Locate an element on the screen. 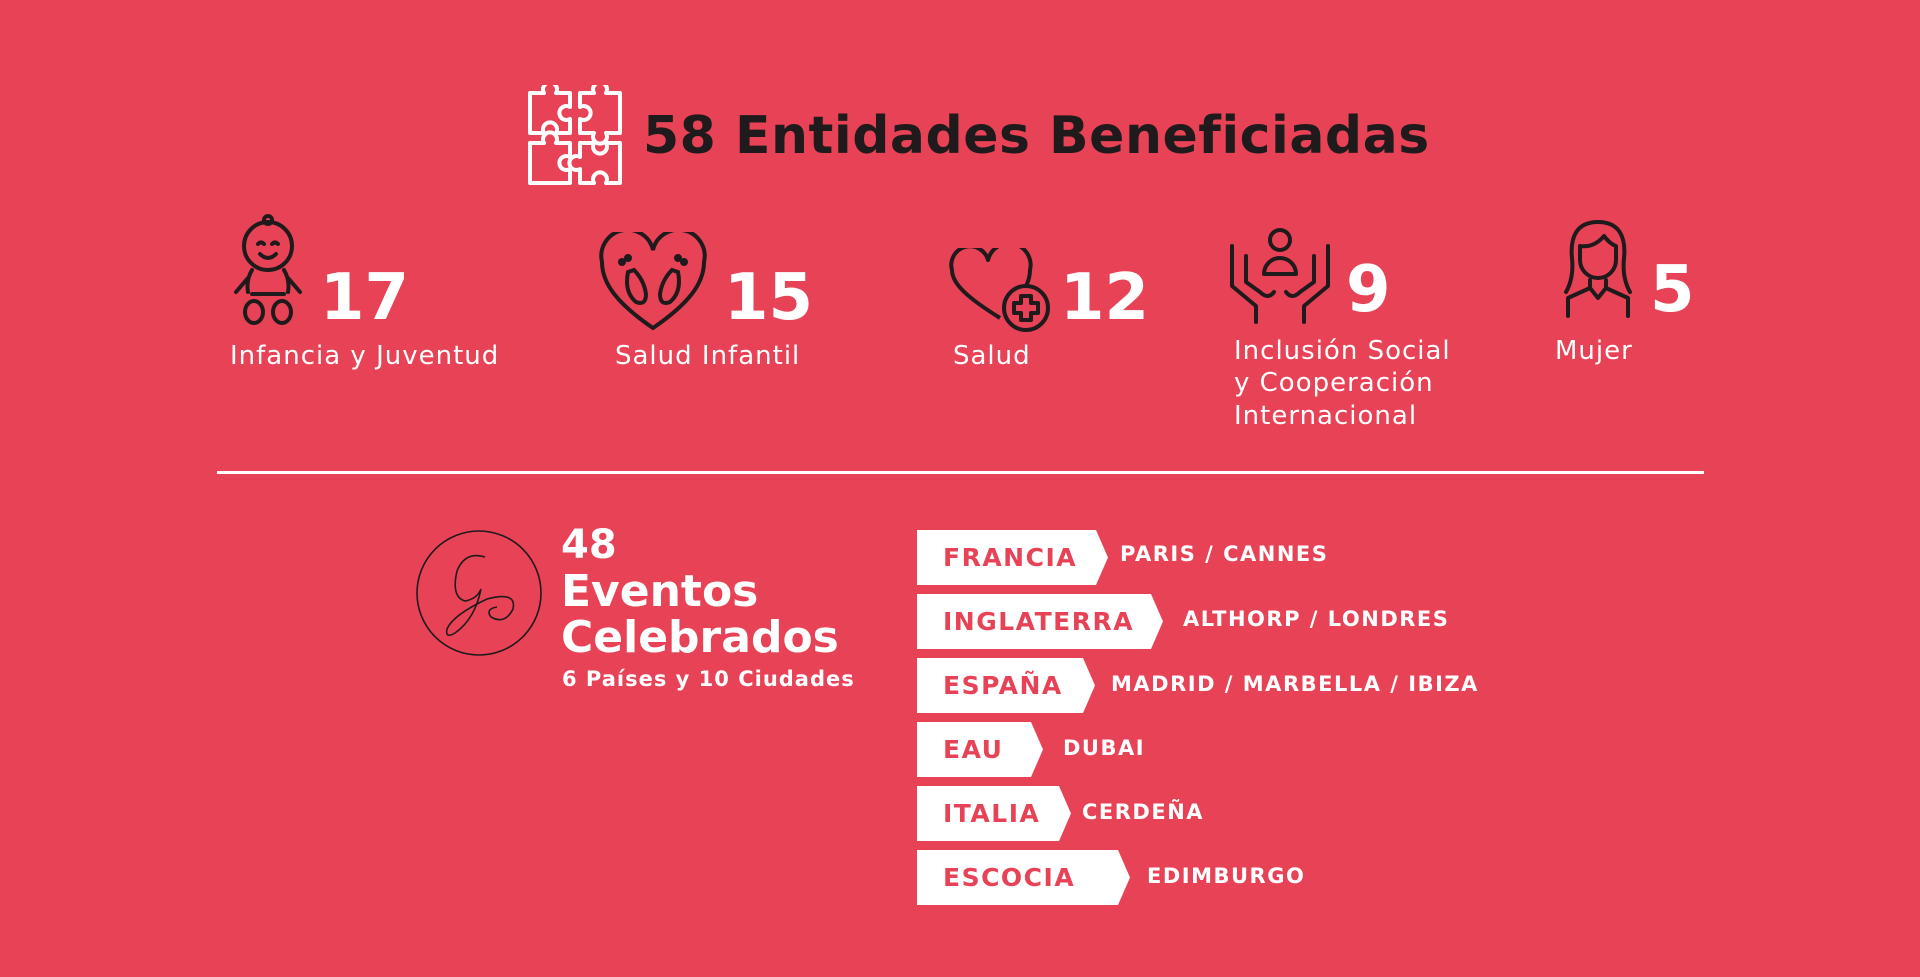 The height and width of the screenshot is (977, 1920). country-label: FRANCIA is located at coordinates (1010, 557).